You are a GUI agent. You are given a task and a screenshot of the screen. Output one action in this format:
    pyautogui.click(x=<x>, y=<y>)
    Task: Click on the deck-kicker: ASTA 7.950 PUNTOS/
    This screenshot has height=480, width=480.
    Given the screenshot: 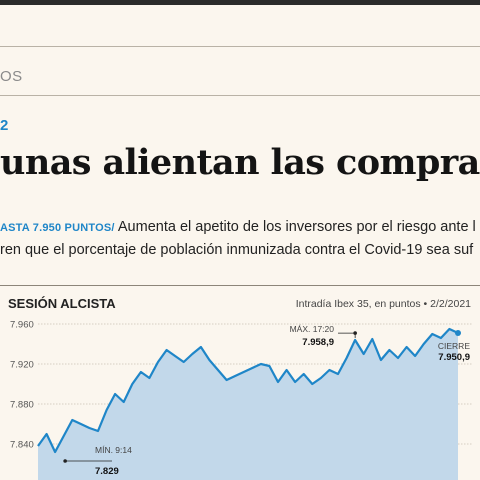 What is the action you would take?
    pyautogui.click(x=57, y=228)
    